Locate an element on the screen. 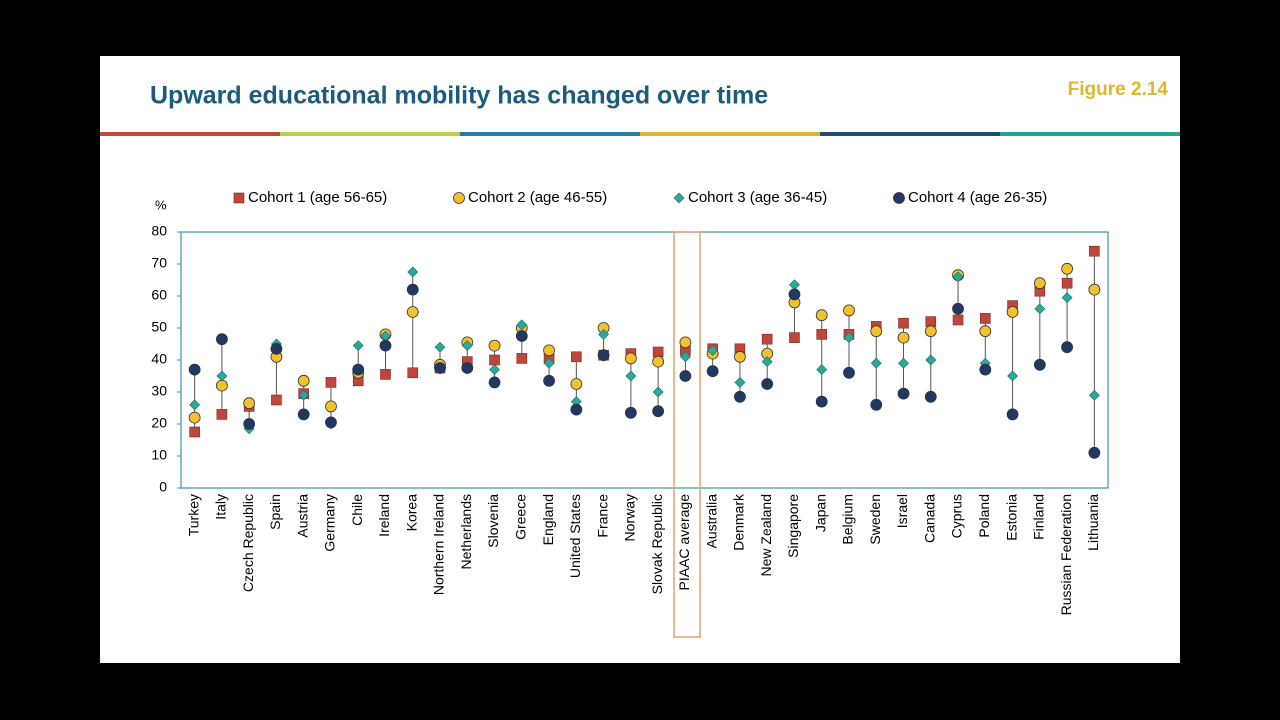  legend-label: Cohort 4 (age 26-35) is located at coordinates (977, 197).